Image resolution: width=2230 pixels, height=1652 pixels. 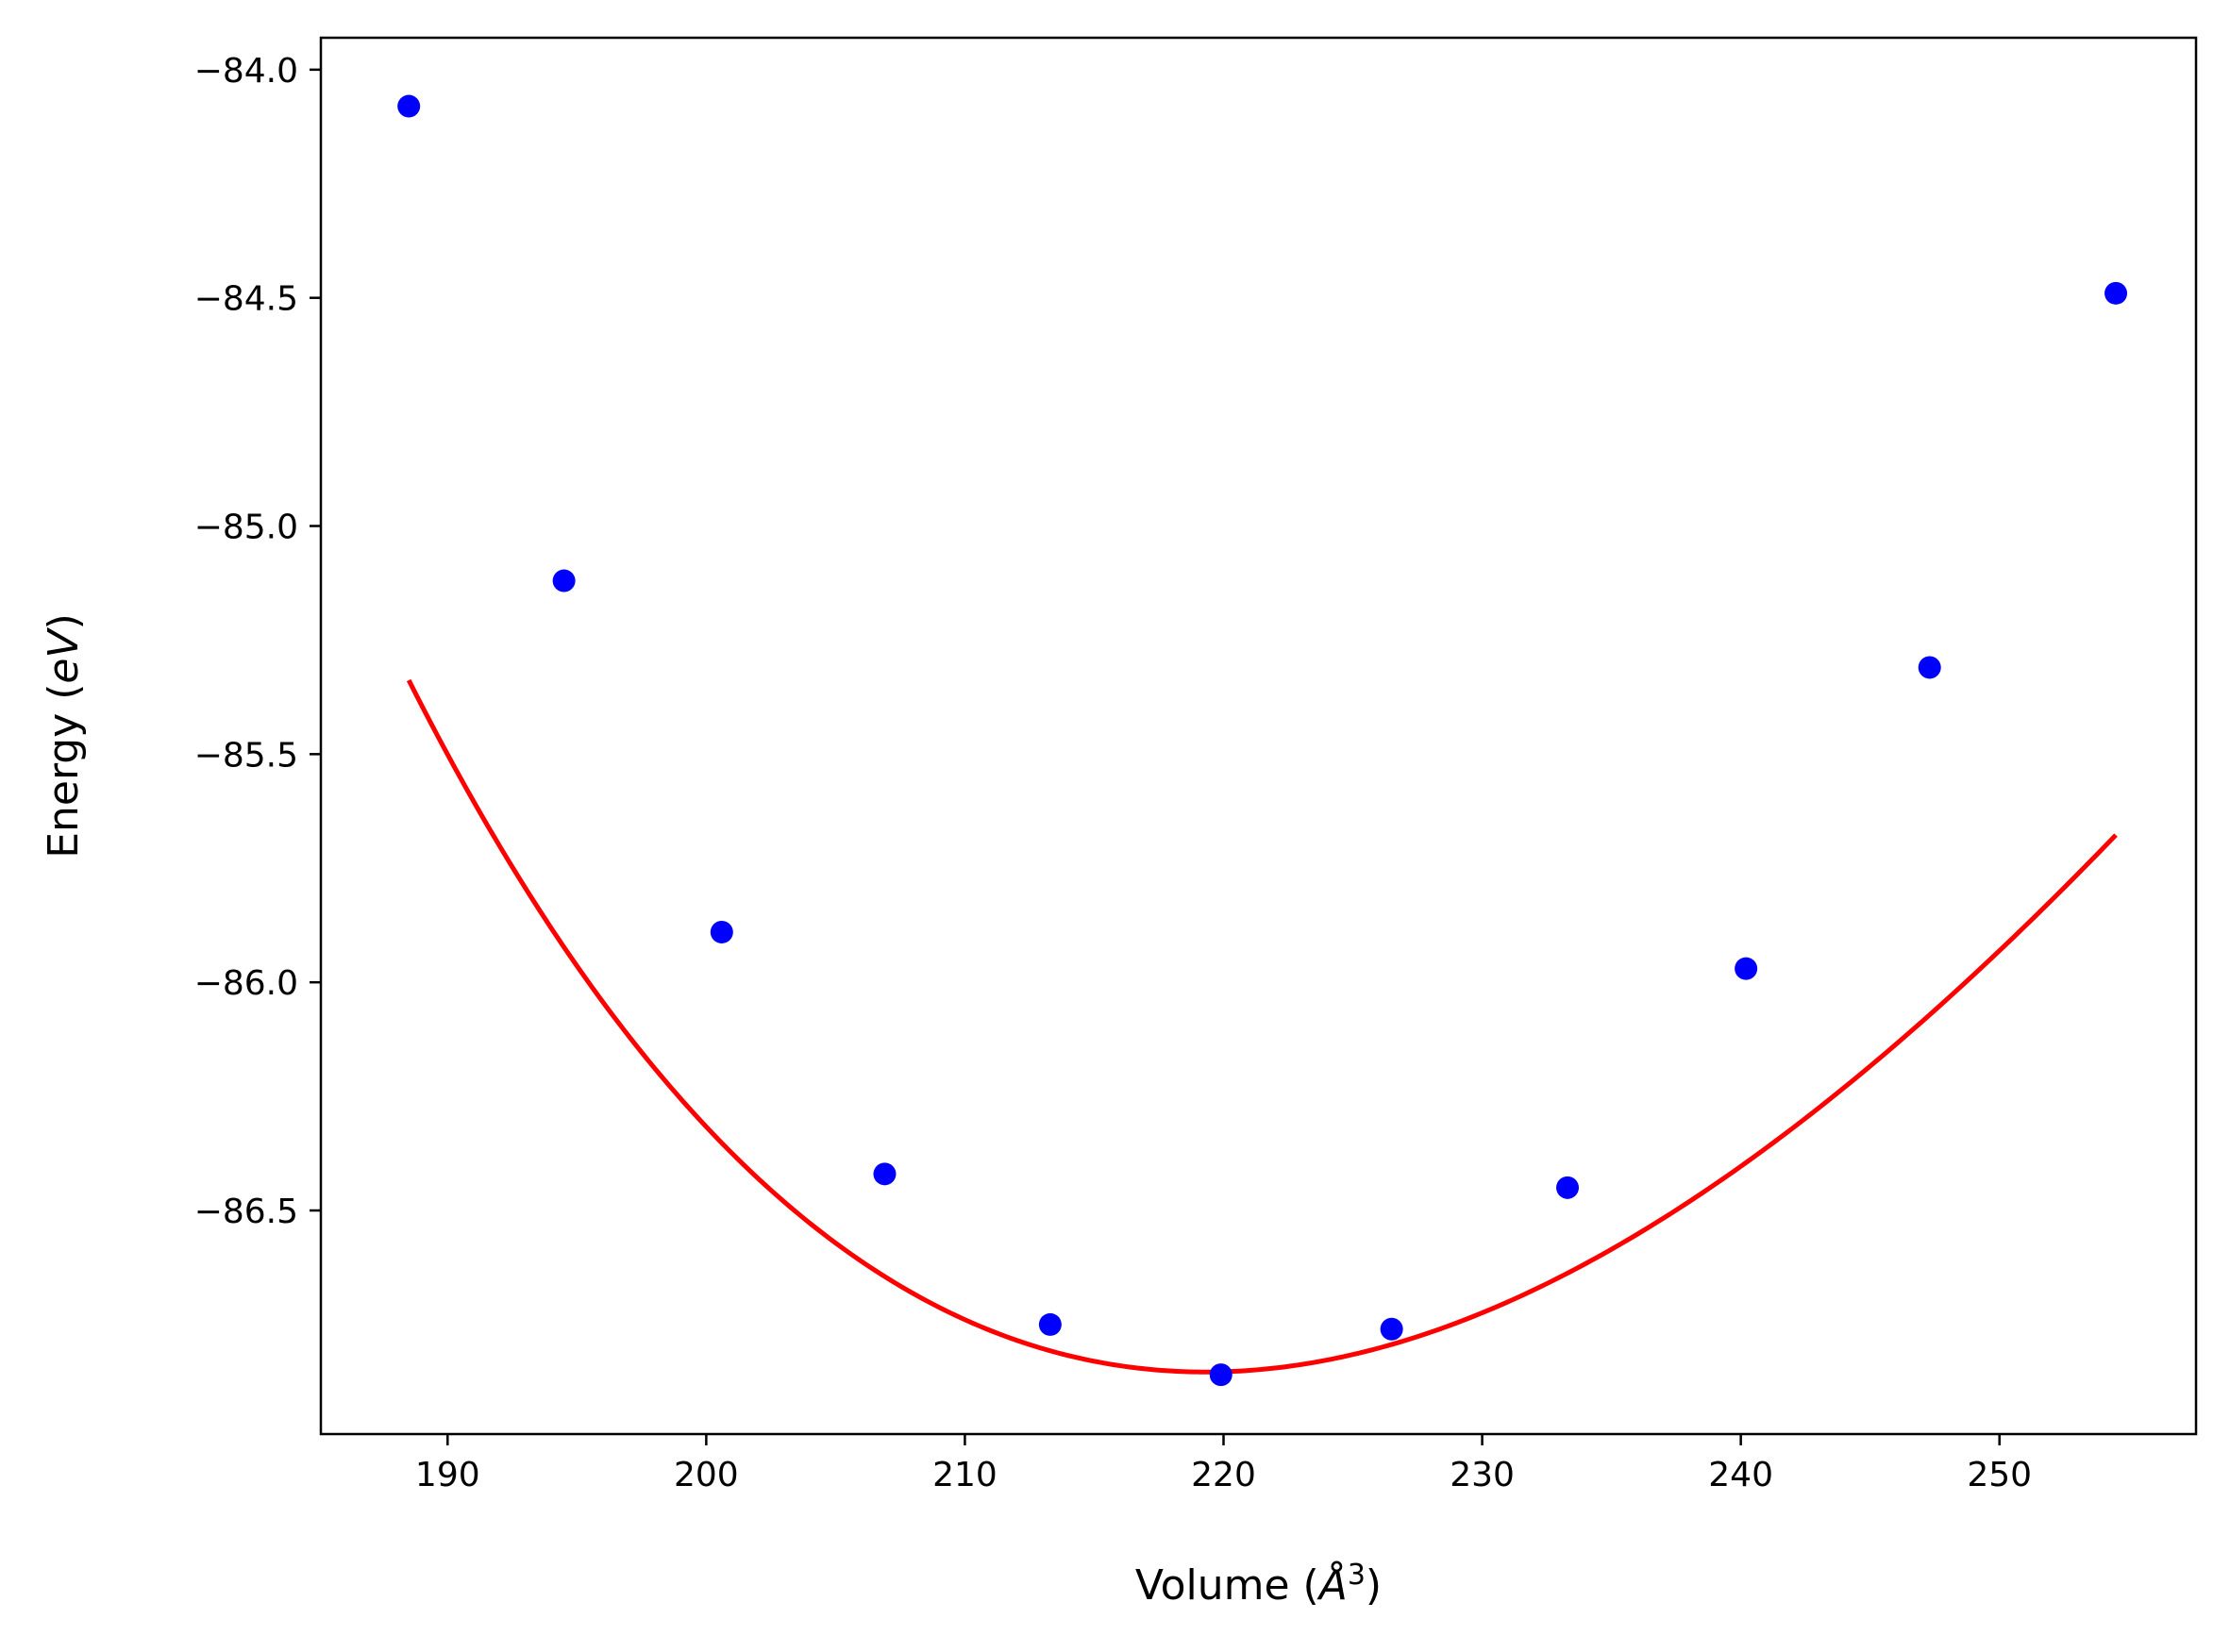 What do you see at coordinates (246, 299) in the screenshot?
I see `y-tick-label: −84.5` at bounding box center [246, 299].